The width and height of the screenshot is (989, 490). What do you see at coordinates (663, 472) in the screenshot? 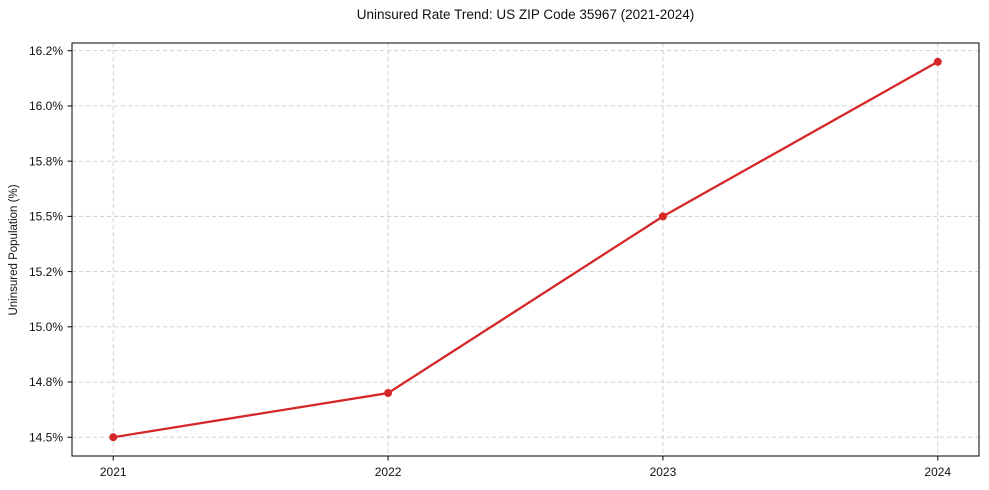
I see `x-tick-label: 2023` at bounding box center [663, 472].